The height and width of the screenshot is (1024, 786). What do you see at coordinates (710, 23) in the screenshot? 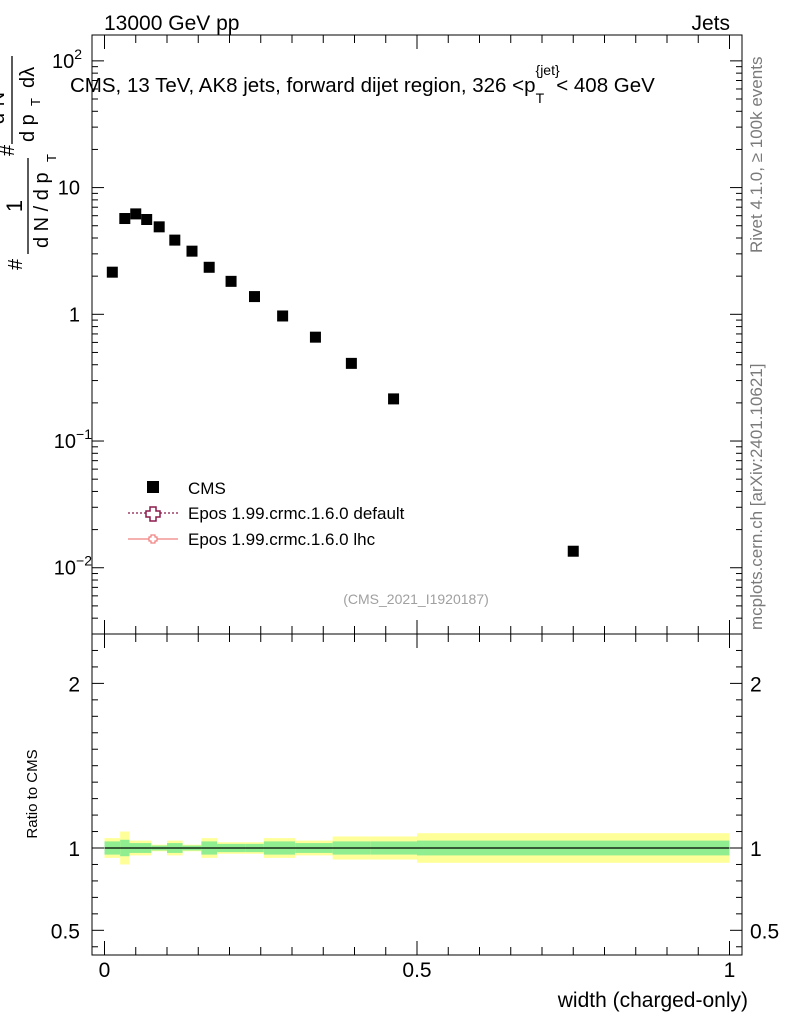
I see `header-right: Jets` at bounding box center [710, 23].